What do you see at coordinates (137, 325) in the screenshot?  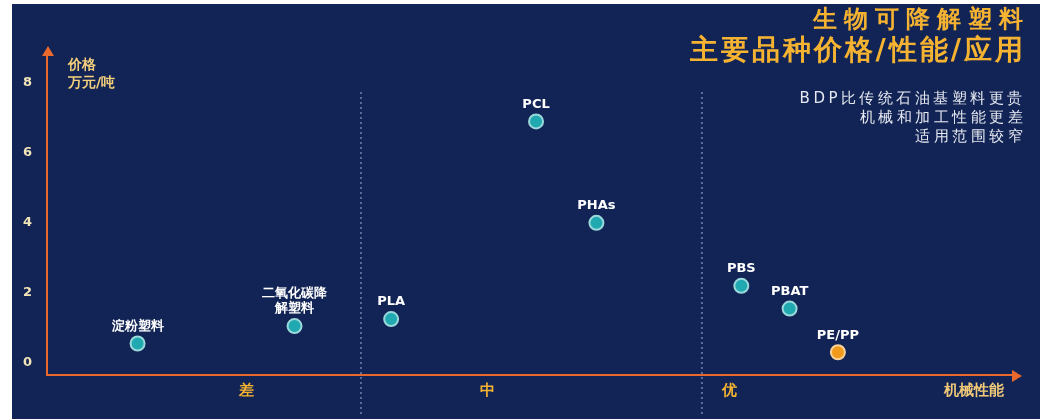 I see `data-label: 淀粉塑料` at bounding box center [137, 325].